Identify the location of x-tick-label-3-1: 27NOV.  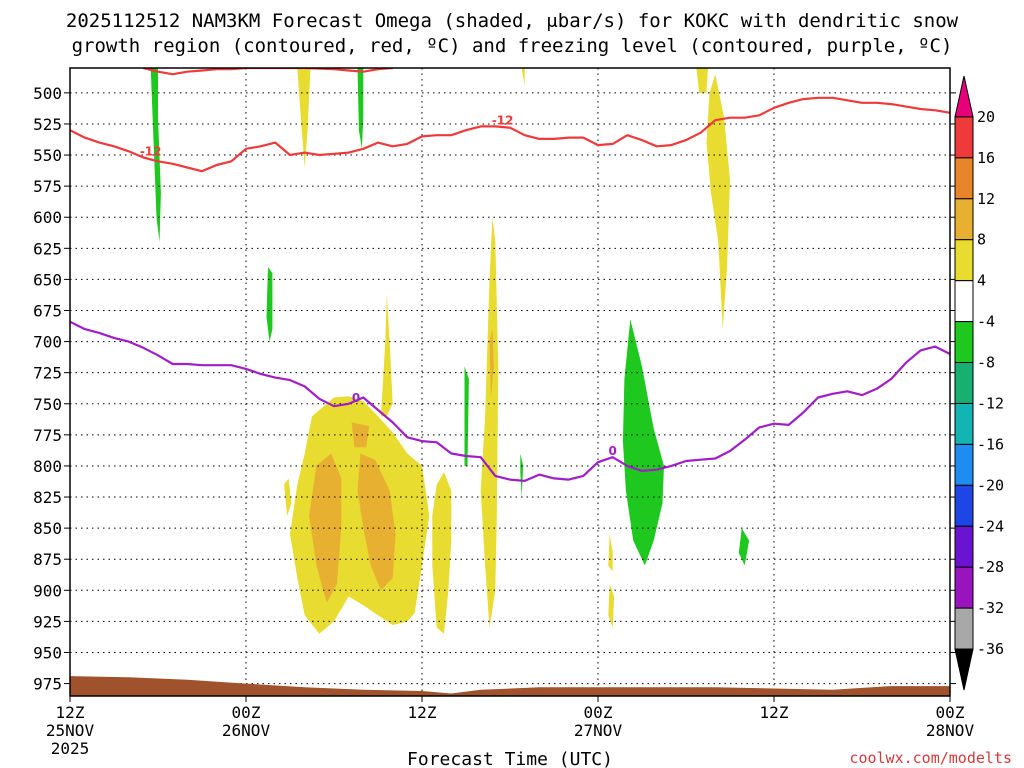
(598, 730).